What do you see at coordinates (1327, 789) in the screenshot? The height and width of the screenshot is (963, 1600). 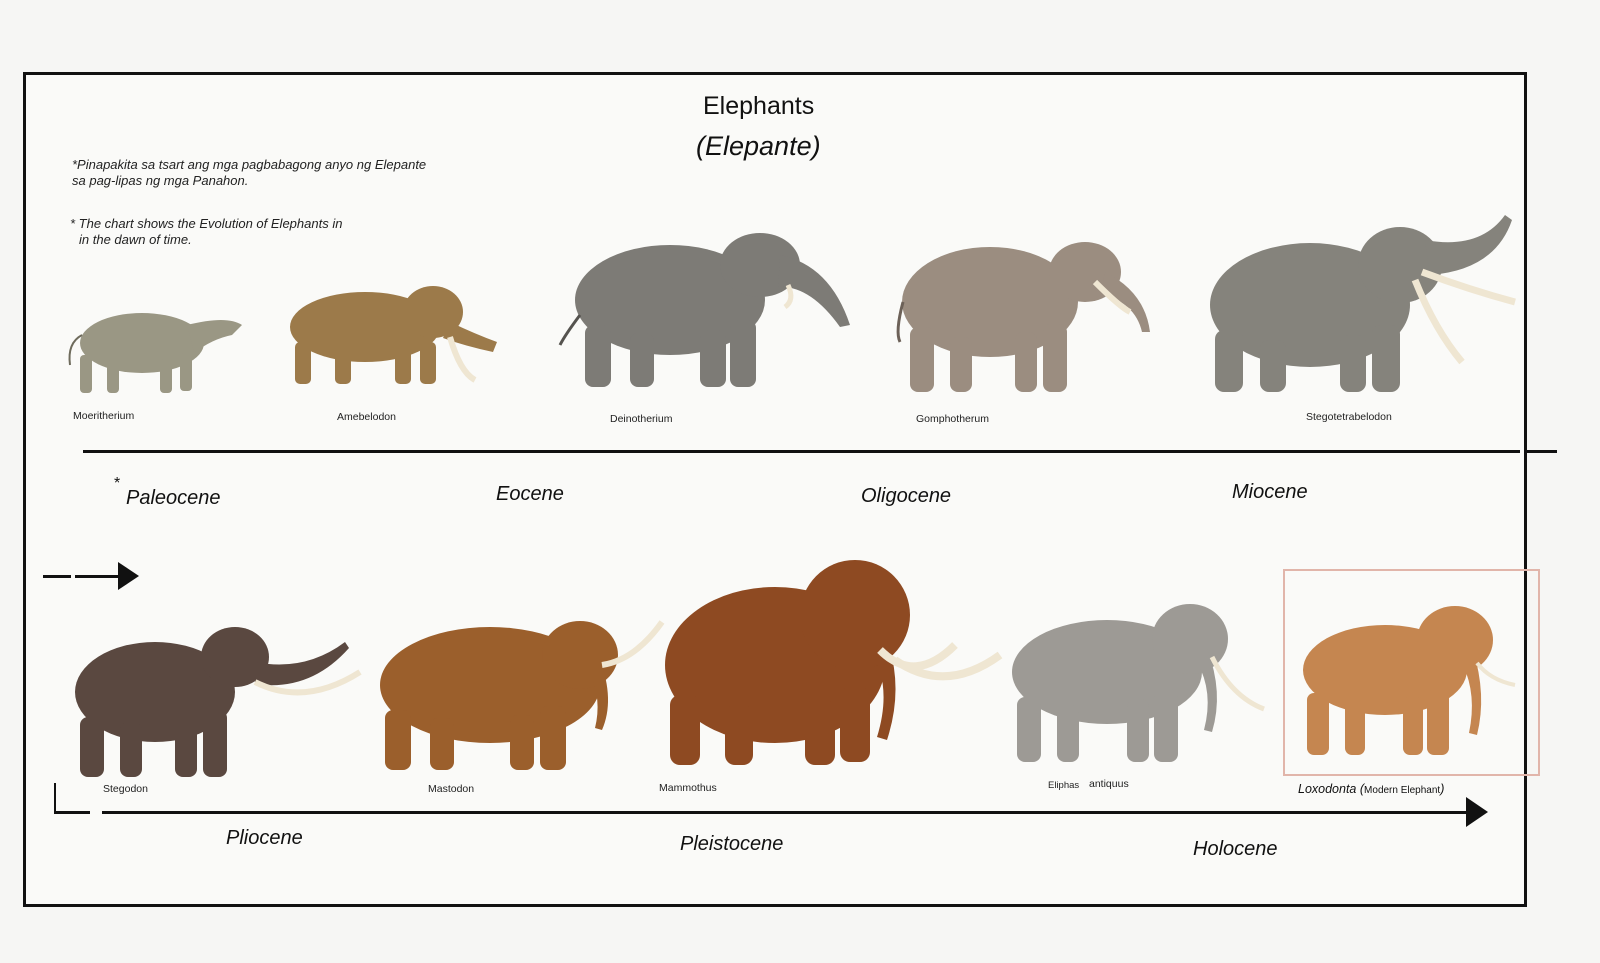 I see `label-loxodonta-main: Loxodonta` at bounding box center [1327, 789].